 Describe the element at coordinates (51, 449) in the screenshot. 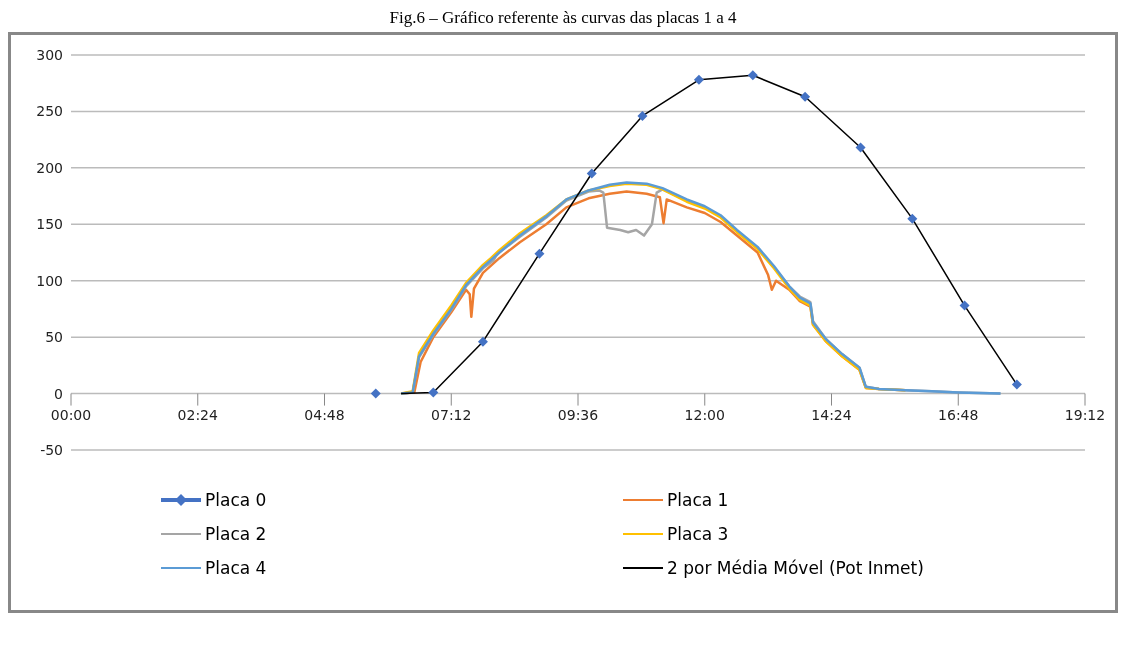

I see `y-tick-label: -50` at that location.